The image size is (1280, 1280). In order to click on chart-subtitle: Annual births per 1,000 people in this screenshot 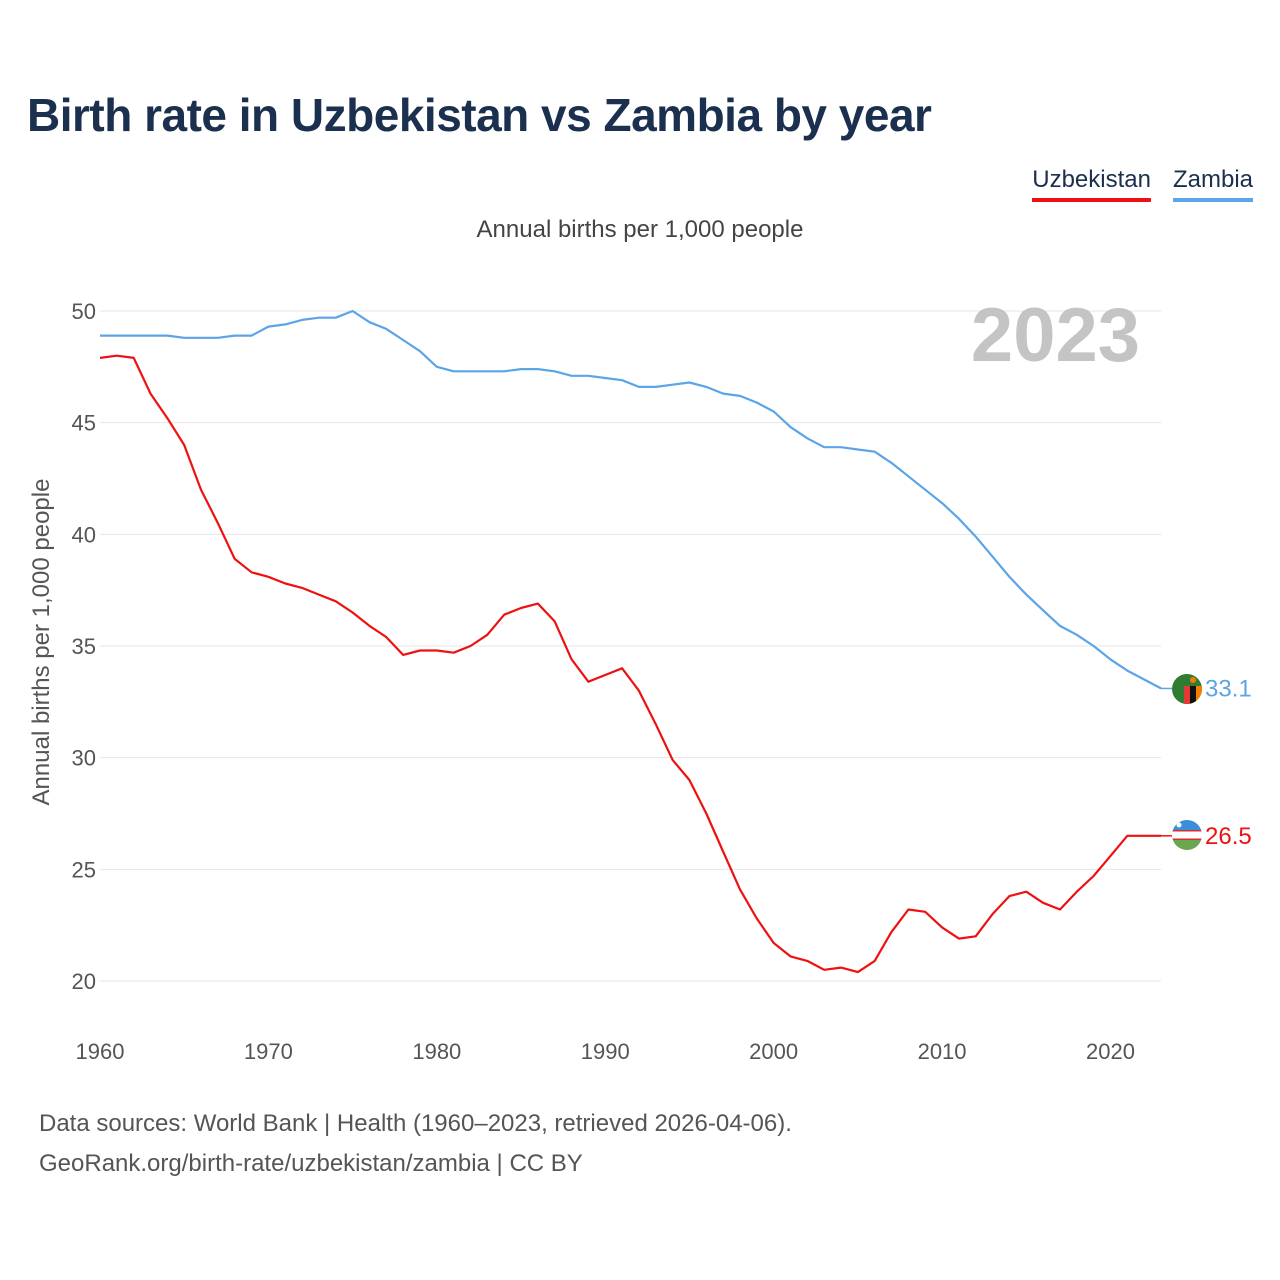, I will do `click(640, 229)`.